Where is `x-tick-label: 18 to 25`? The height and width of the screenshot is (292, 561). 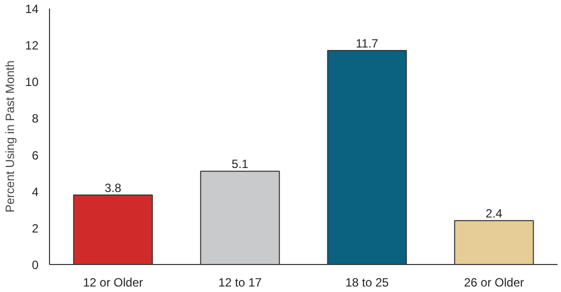
x-tick-label: 18 to 25 is located at coordinates (367, 283).